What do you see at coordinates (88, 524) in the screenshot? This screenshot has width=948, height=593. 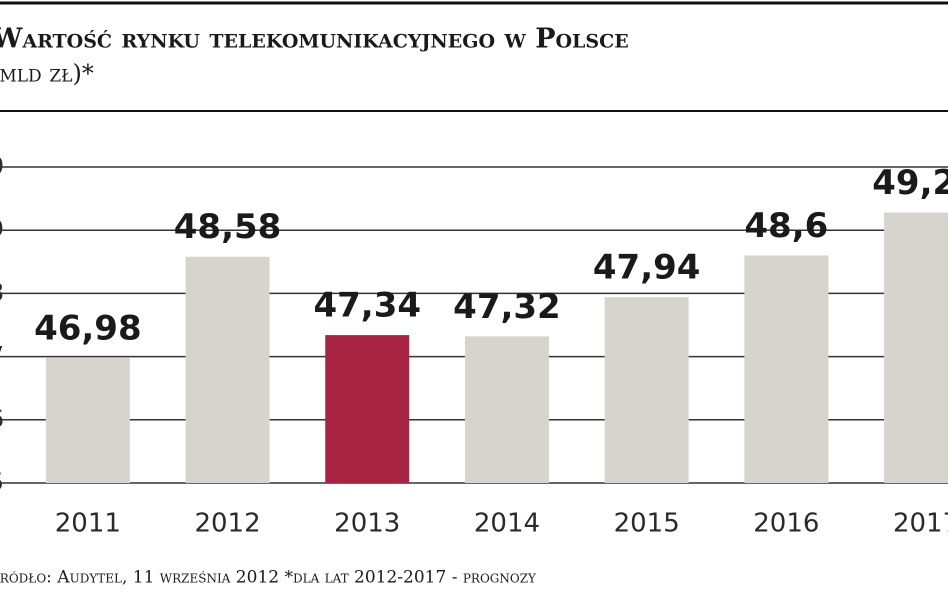 I see `x-tick-label: 2011` at bounding box center [88, 524].